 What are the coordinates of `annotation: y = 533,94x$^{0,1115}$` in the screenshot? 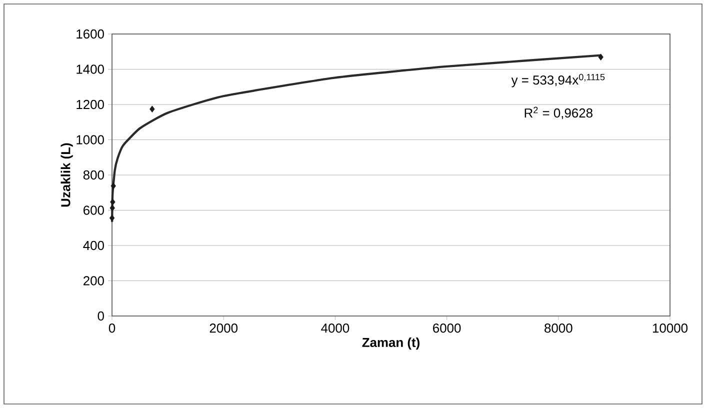 It's located at (558, 81).